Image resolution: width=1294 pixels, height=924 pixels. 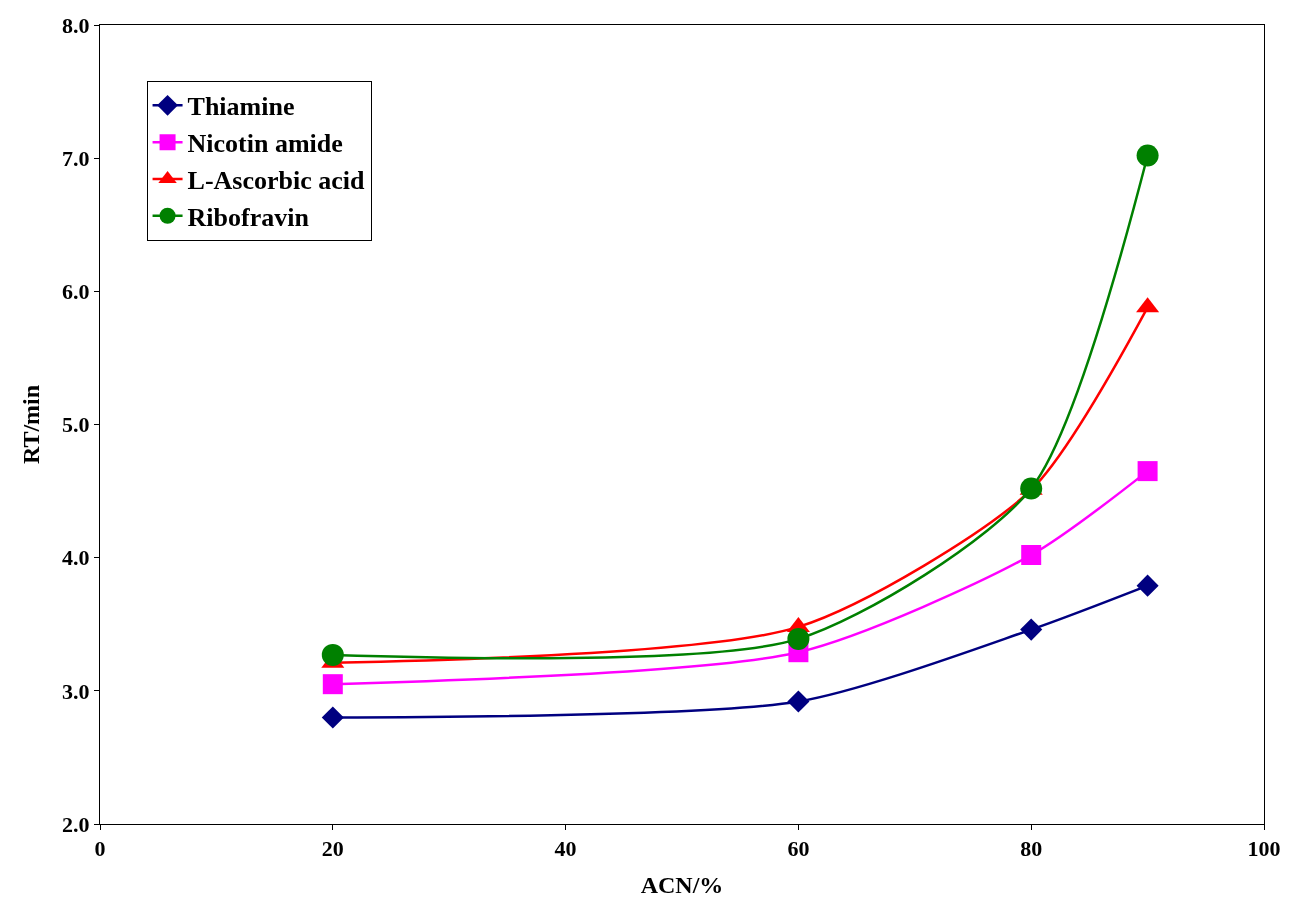 What do you see at coordinates (276, 181) in the screenshot?
I see `legend-label: L-Ascorbic acid` at bounding box center [276, 181].